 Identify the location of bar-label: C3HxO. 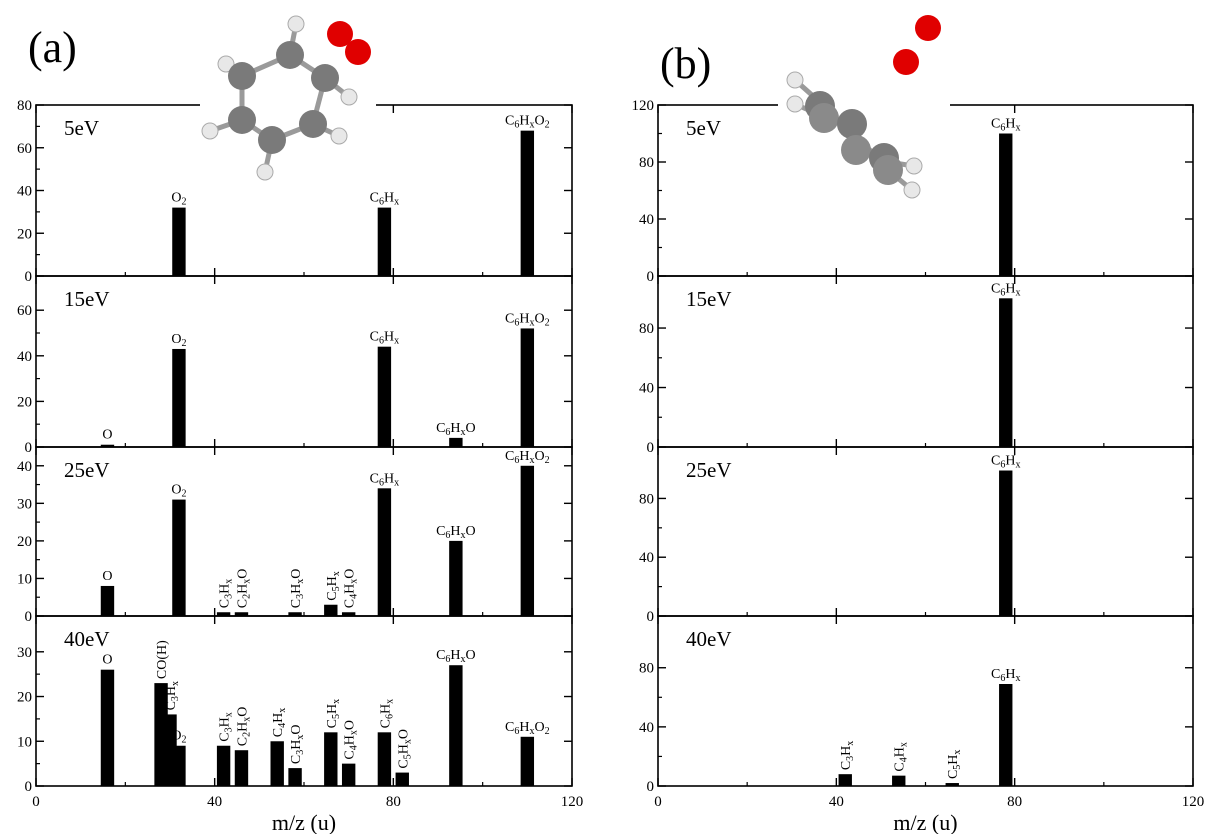
(297, 589).